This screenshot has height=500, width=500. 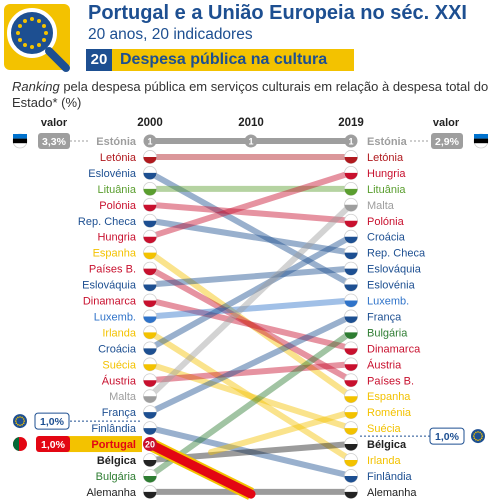 What do you see at coordinates (113, 445) in the screenshot?
I see `label-2000-portugal: Portugal` at bounding box center [113, 445].